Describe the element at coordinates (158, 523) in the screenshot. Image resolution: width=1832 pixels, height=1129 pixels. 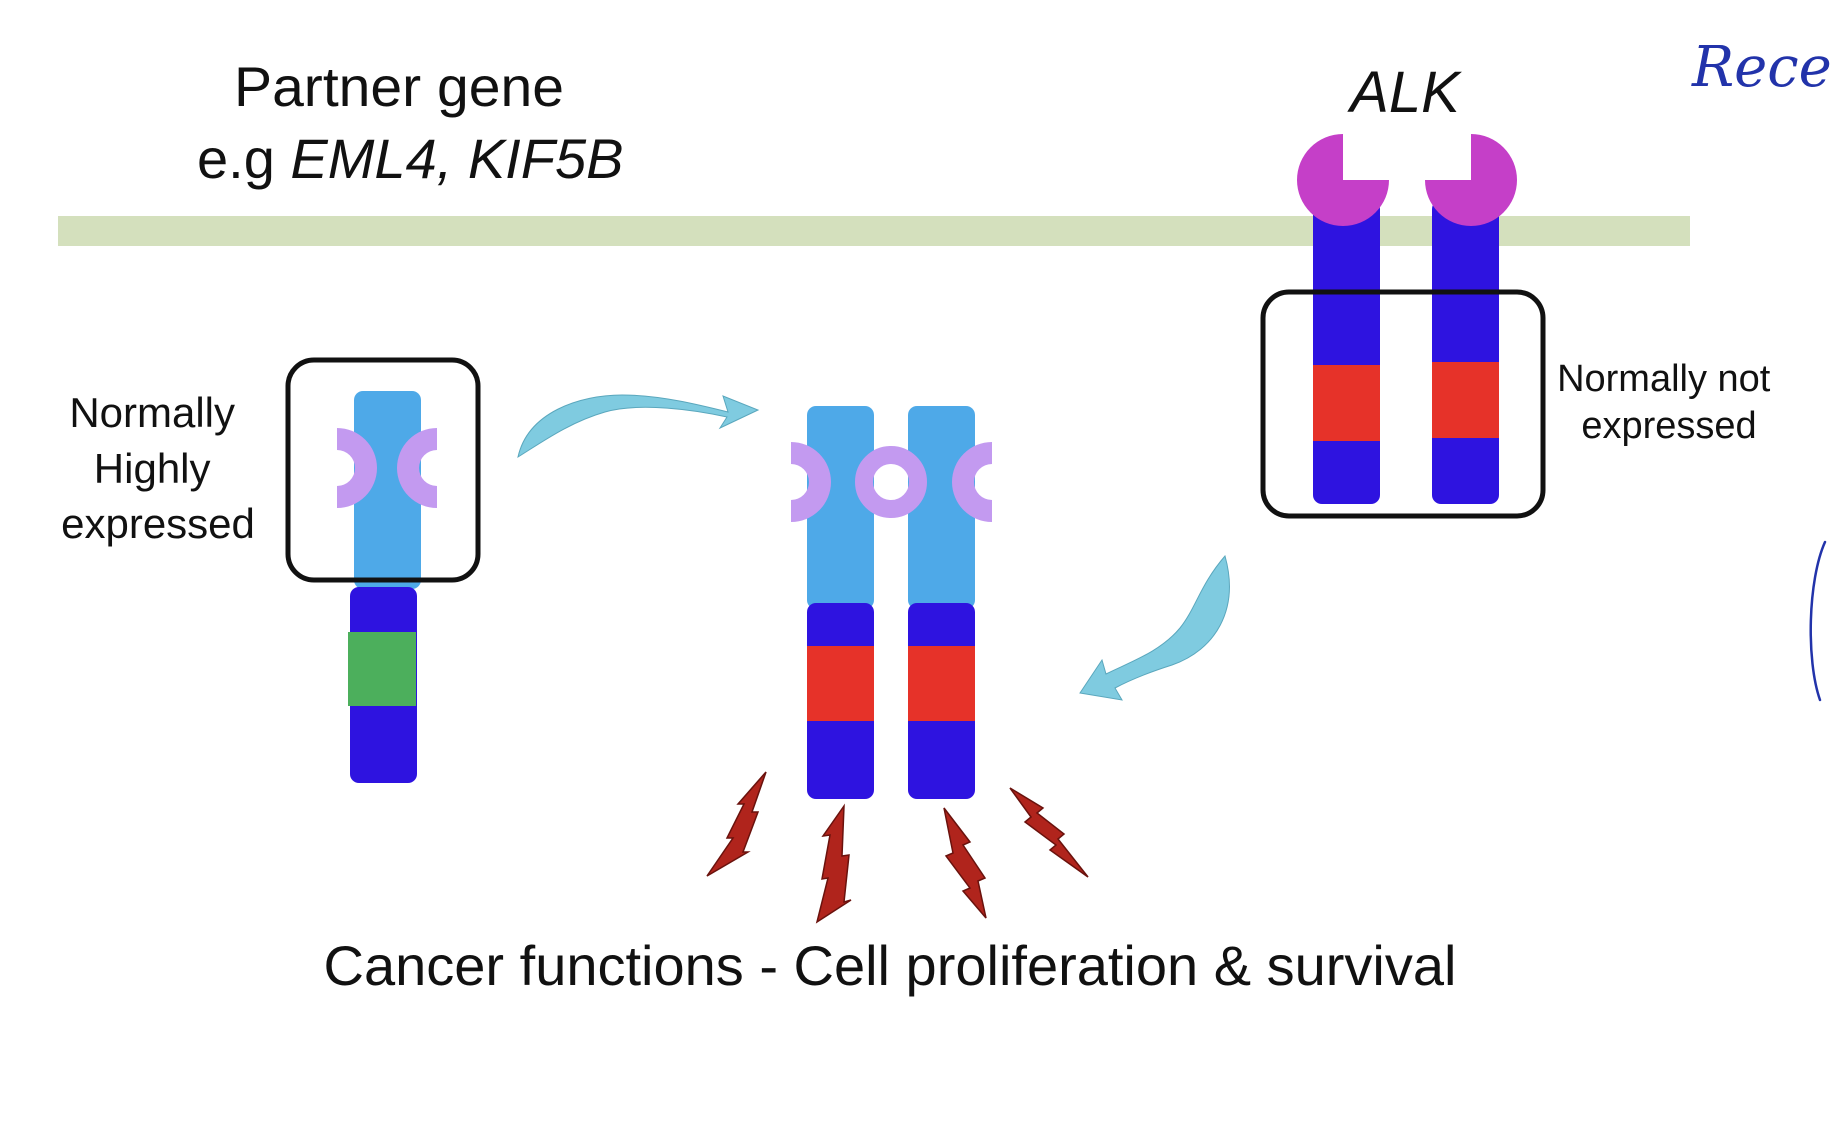
I see `partner-expression-line-3: expressed` at that location.